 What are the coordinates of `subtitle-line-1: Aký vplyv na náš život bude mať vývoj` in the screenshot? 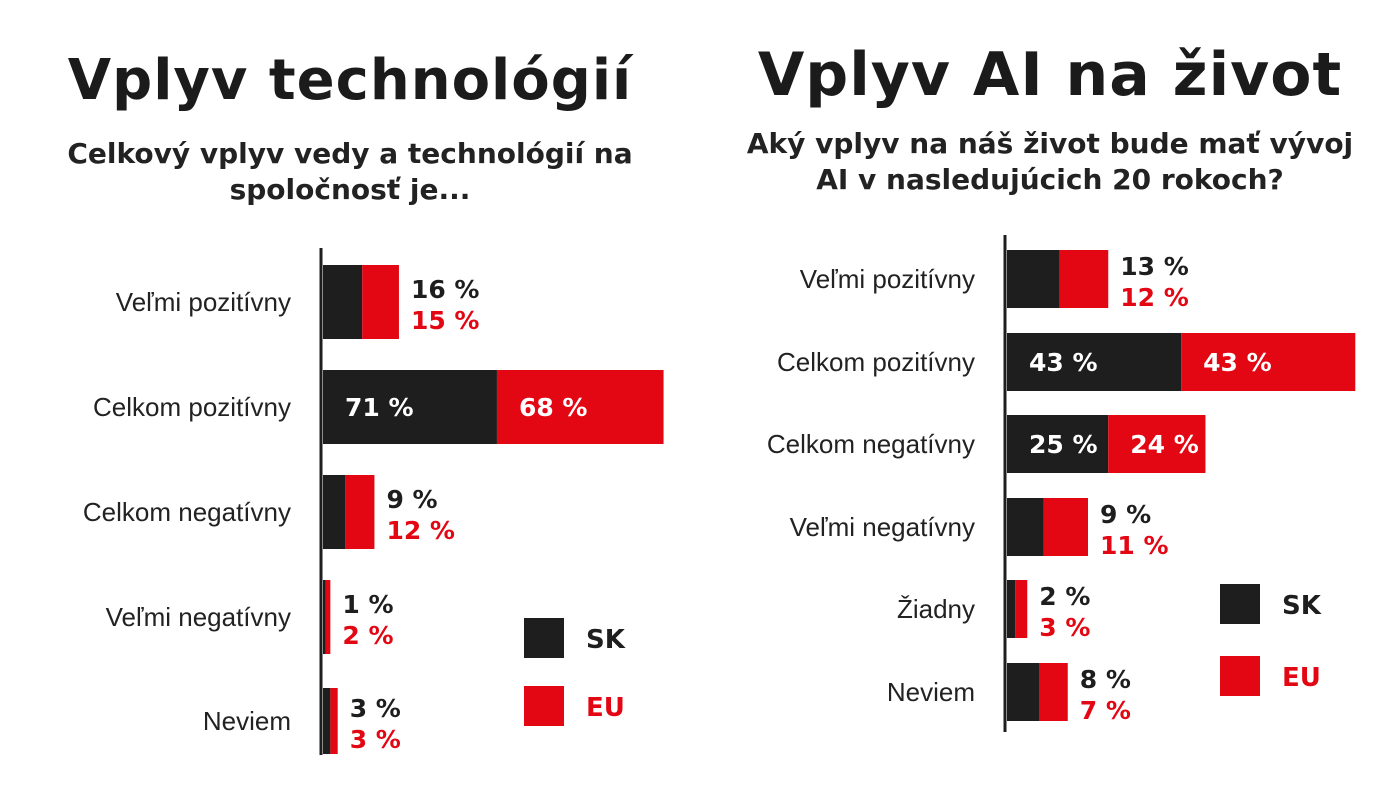 It's located at (1050, 143).